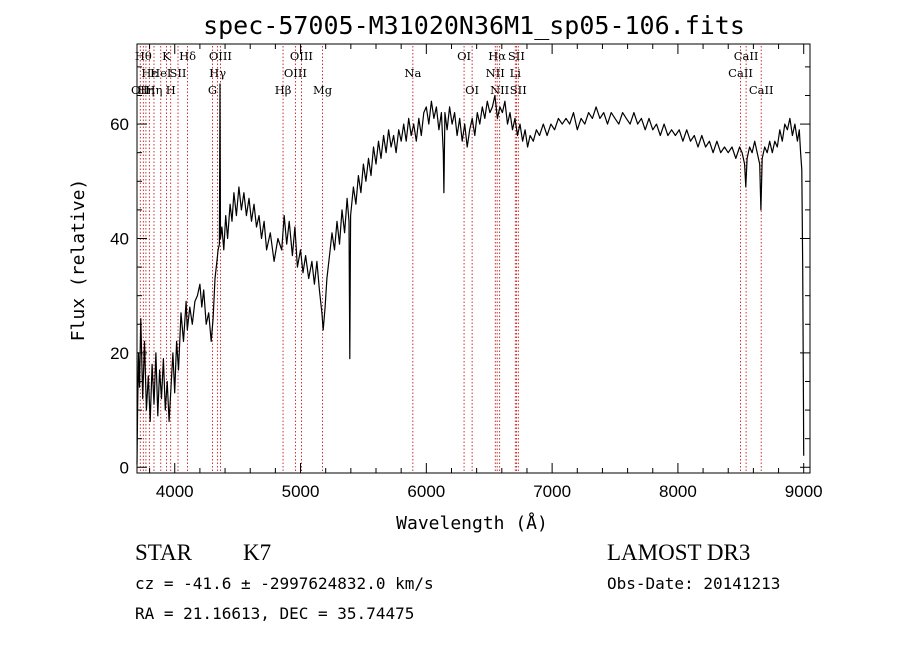 Image resolution: width=900 pixels, height=649 pixels. What do you see at coordinates (187, 56) in the screenshot?
I see `spectral-line-label: Hδ` at bounding box center [187, 56].